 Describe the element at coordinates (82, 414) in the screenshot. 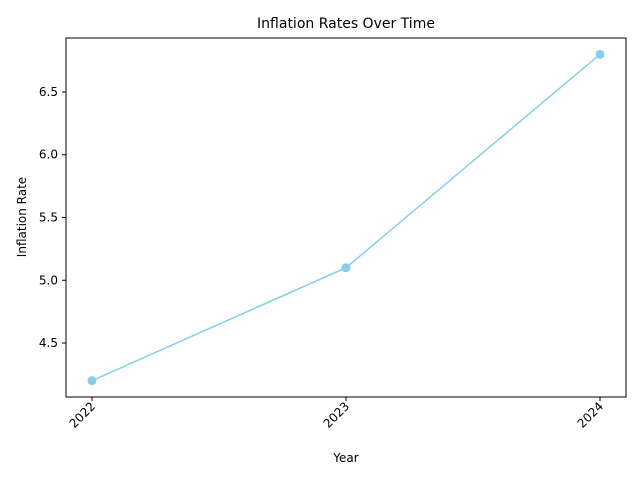

I see `x-tick-label: 2022` at that location.